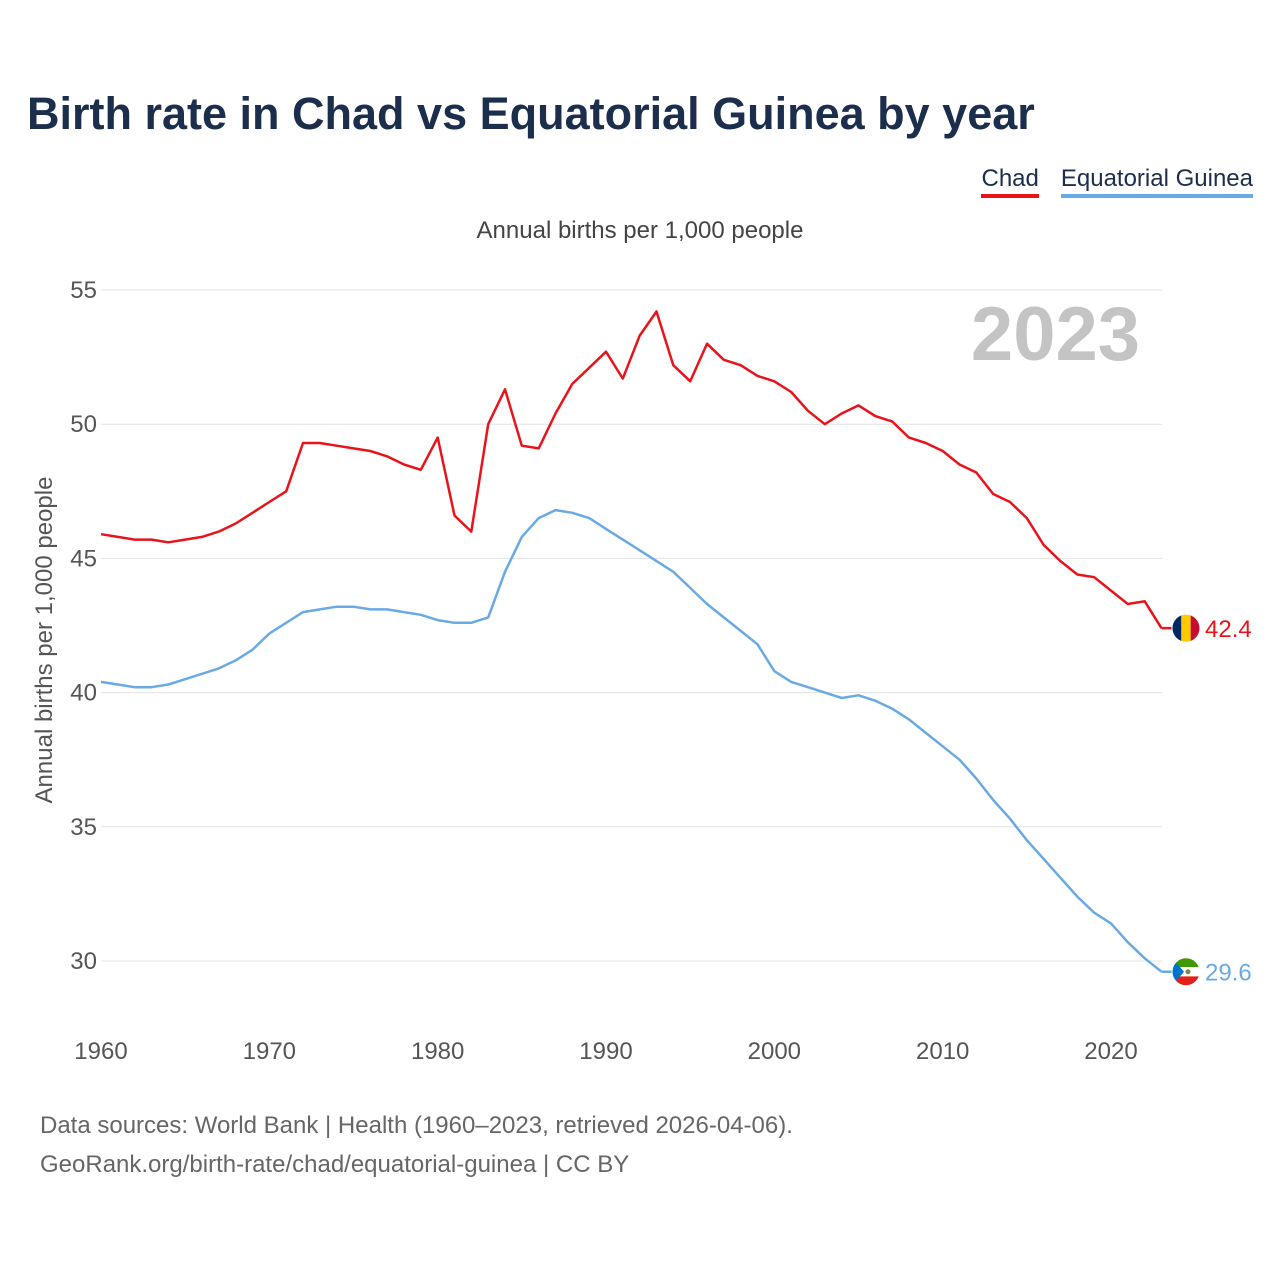 This screenshot has height=1280, width=1280. I want to click on x-tick-label: 1970, so click(269, 1051).